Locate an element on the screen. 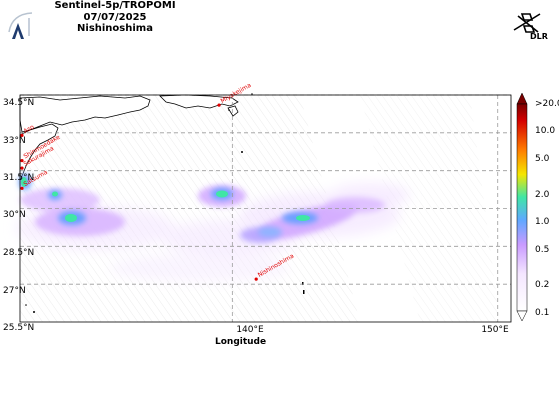  colorbar-gradient is located at coordinates (522, 207).